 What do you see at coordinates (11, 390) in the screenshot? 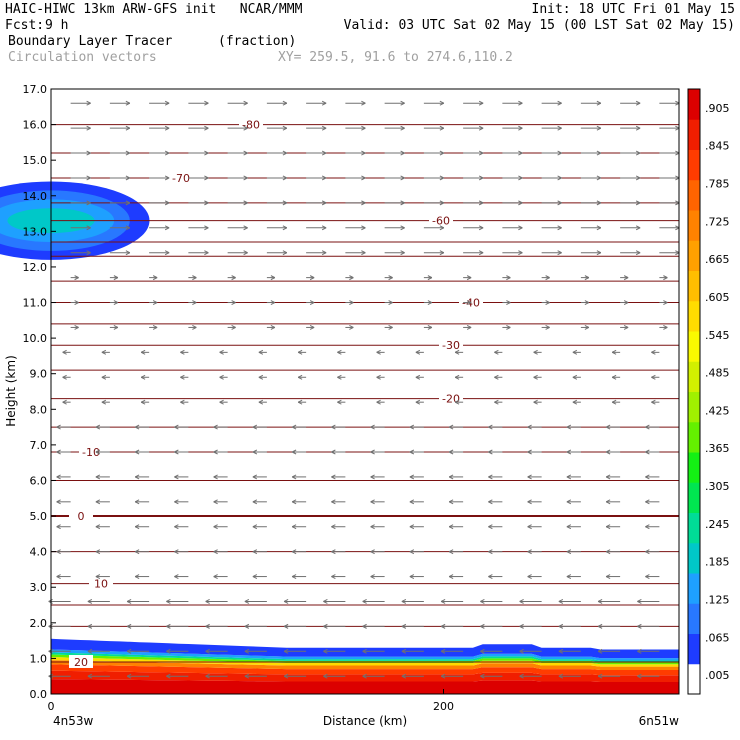
I see `y-axis-label: Height (km)` at bounding box center [11, 390].